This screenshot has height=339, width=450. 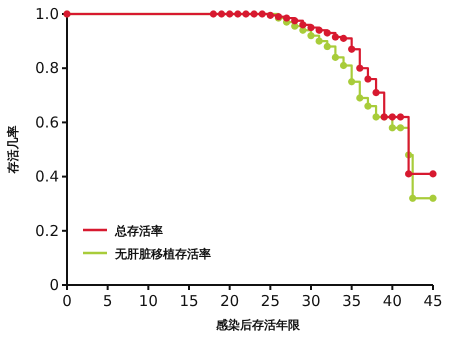 What do you see at coordinates (230, 301) in the screenshot?
I see `x-tick-label: 20` at bounding box center [230, 301].